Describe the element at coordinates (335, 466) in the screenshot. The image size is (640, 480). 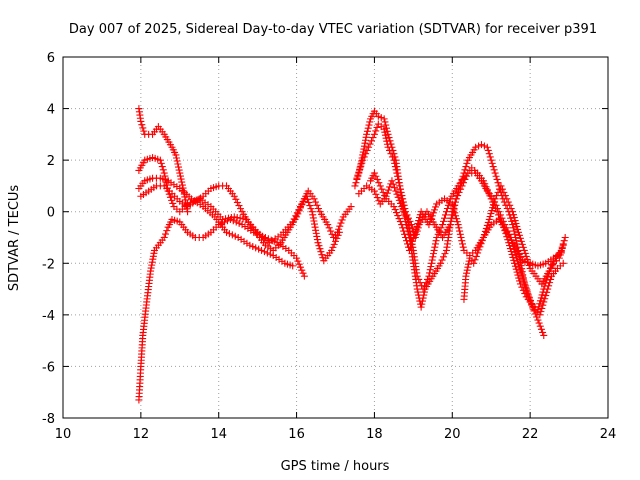
I see `x-axis-label: GPS time / hours` at that location.